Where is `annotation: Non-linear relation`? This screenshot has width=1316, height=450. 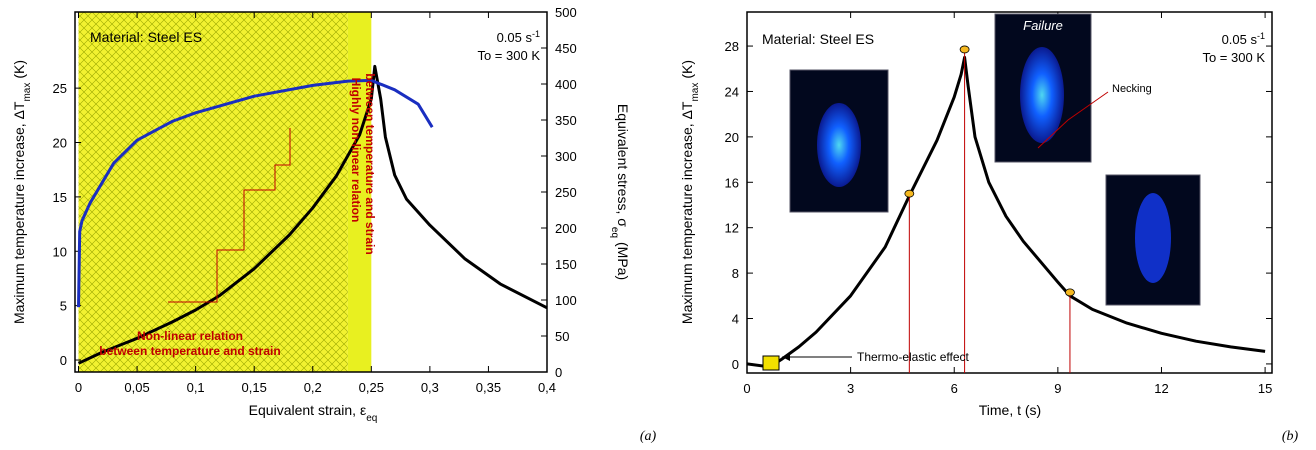 annotation: Non-linear relation is located at coordinates (190, 336).